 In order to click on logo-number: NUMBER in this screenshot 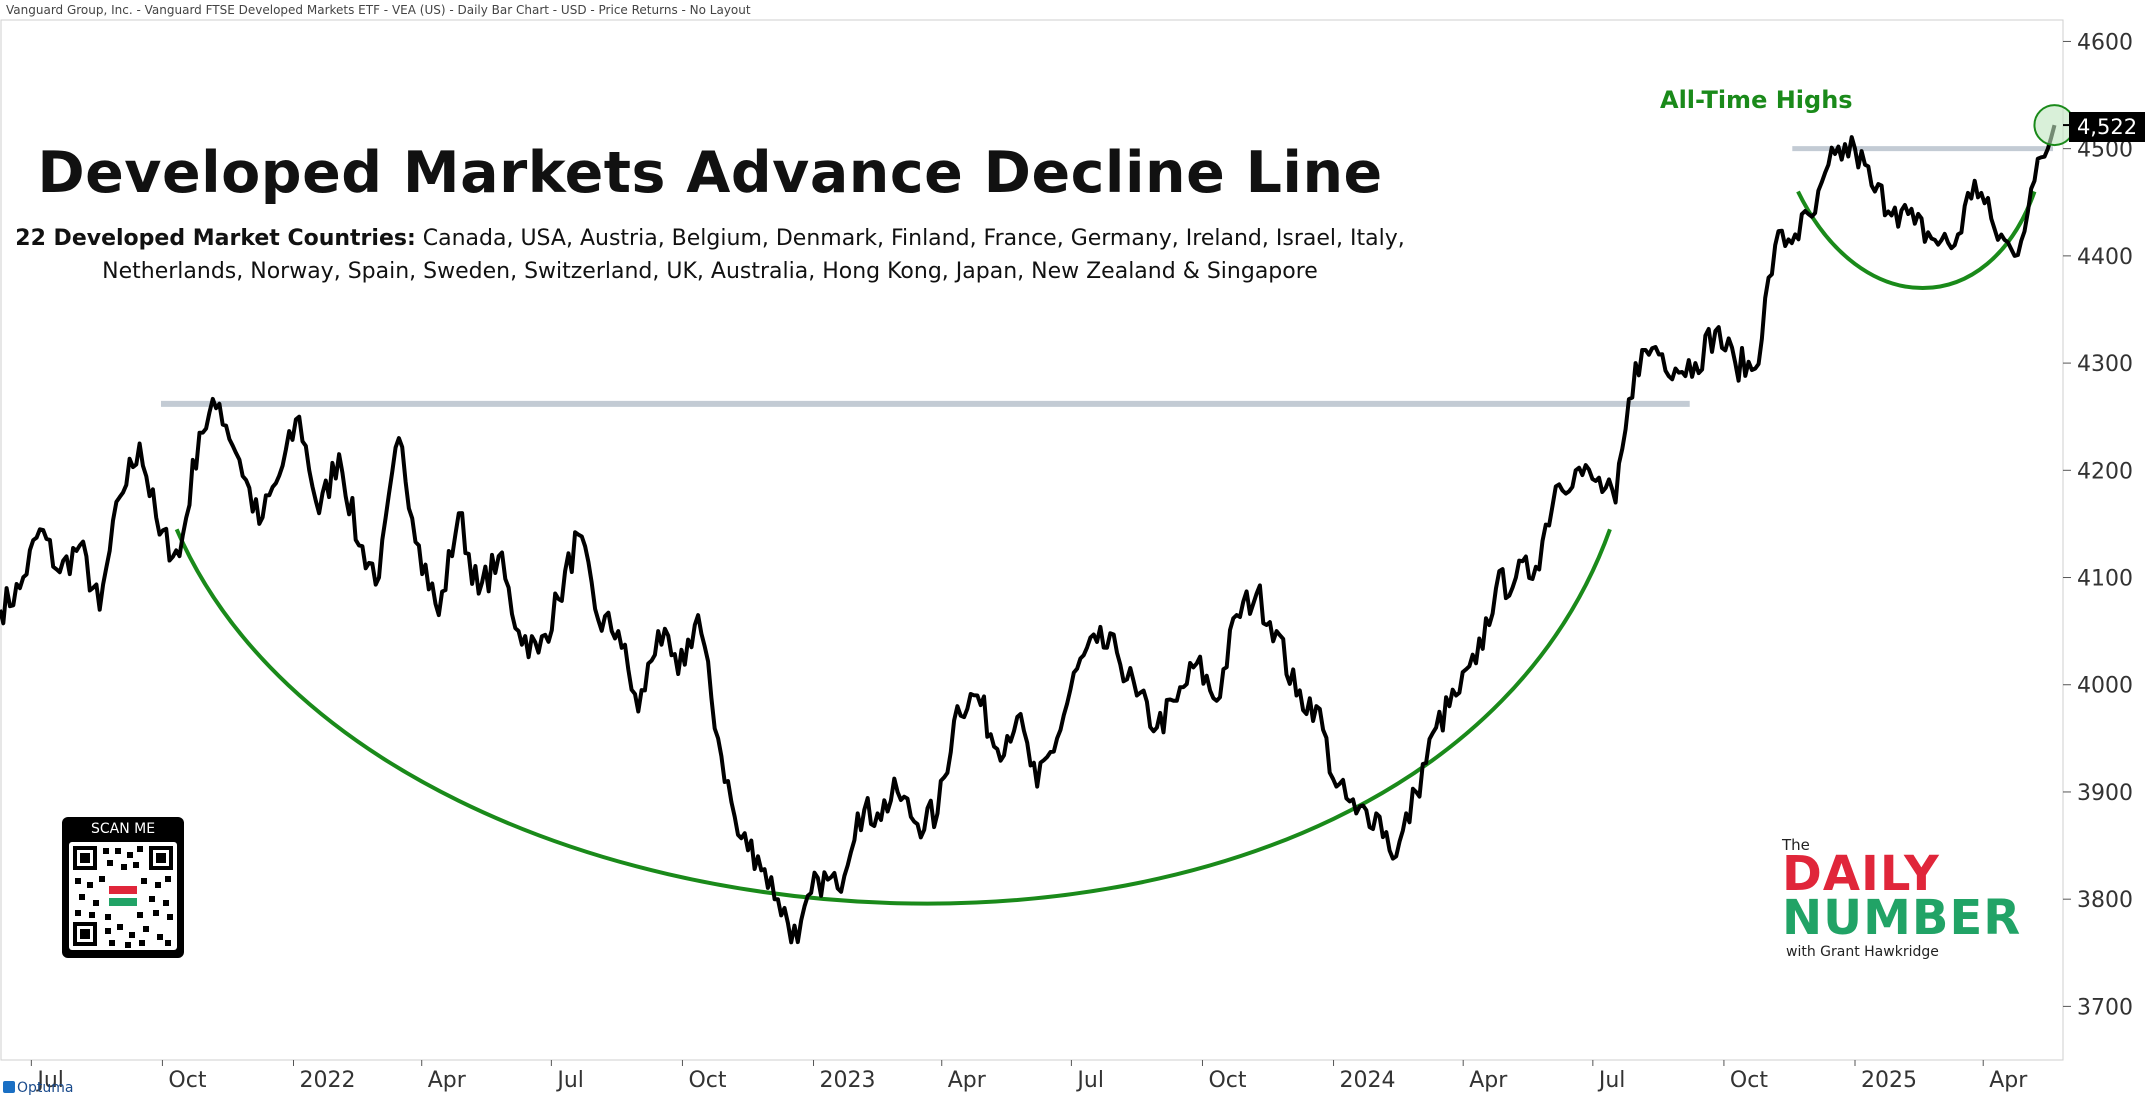, I will do `click(1902, 918)`.